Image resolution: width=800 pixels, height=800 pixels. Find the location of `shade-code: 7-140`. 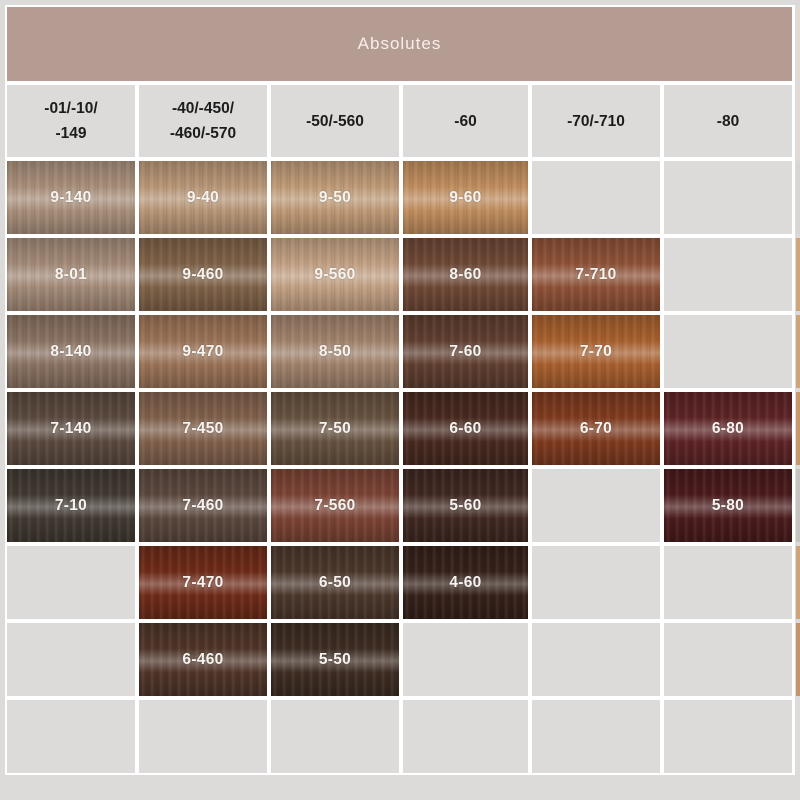

shade-code: 7-140 is located at coordinates (71, 428).